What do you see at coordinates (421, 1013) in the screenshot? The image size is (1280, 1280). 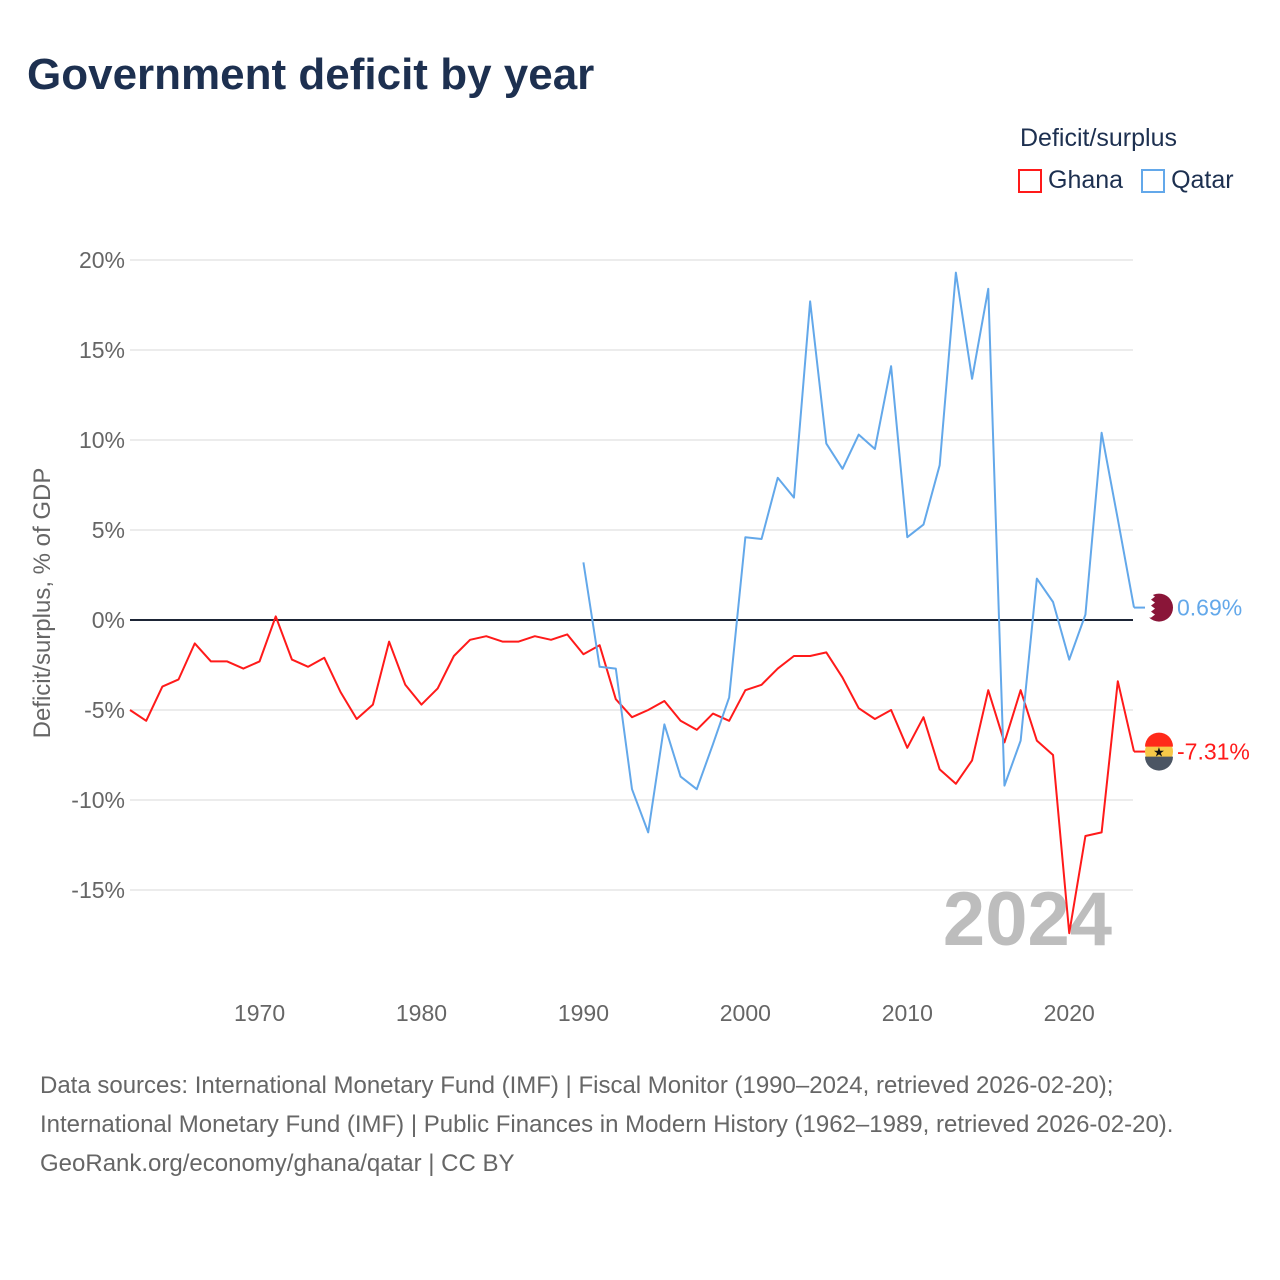 I see `x-tick-label: 1980` at bounding box center [421, 1013].